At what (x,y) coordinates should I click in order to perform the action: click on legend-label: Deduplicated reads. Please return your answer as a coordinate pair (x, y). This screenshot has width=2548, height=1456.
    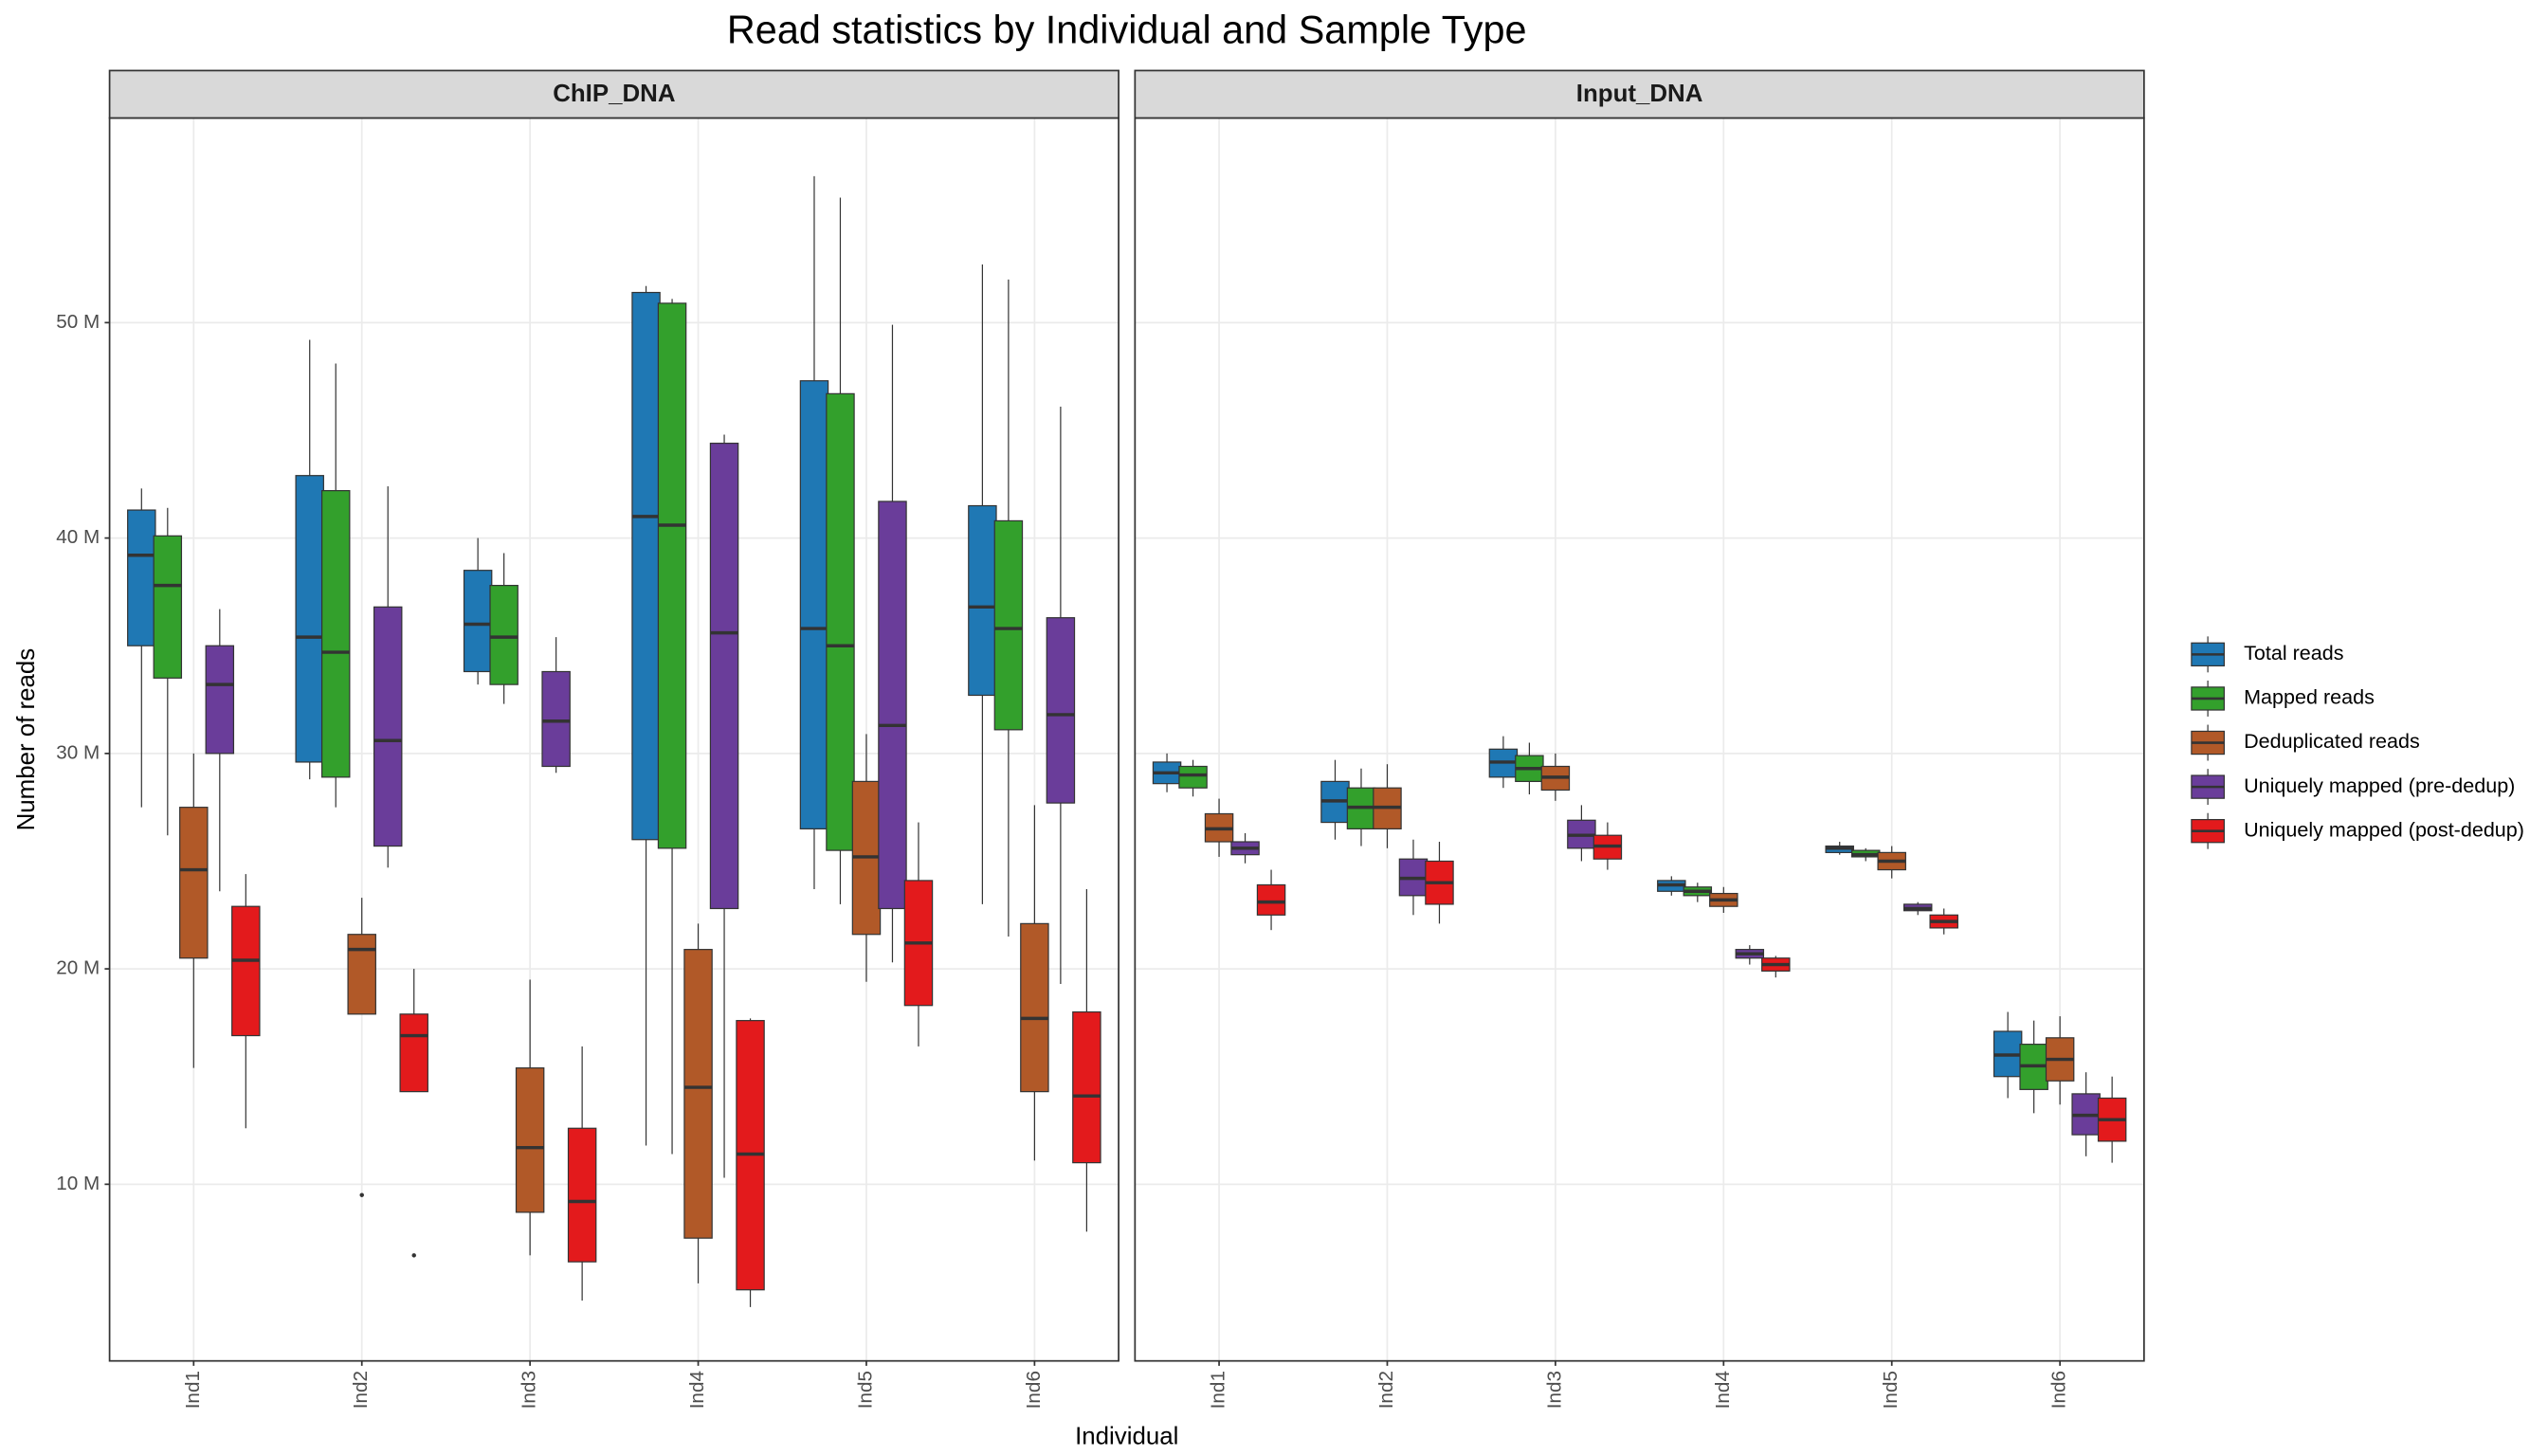
    Looking at the image, I should click on (2332, 741).